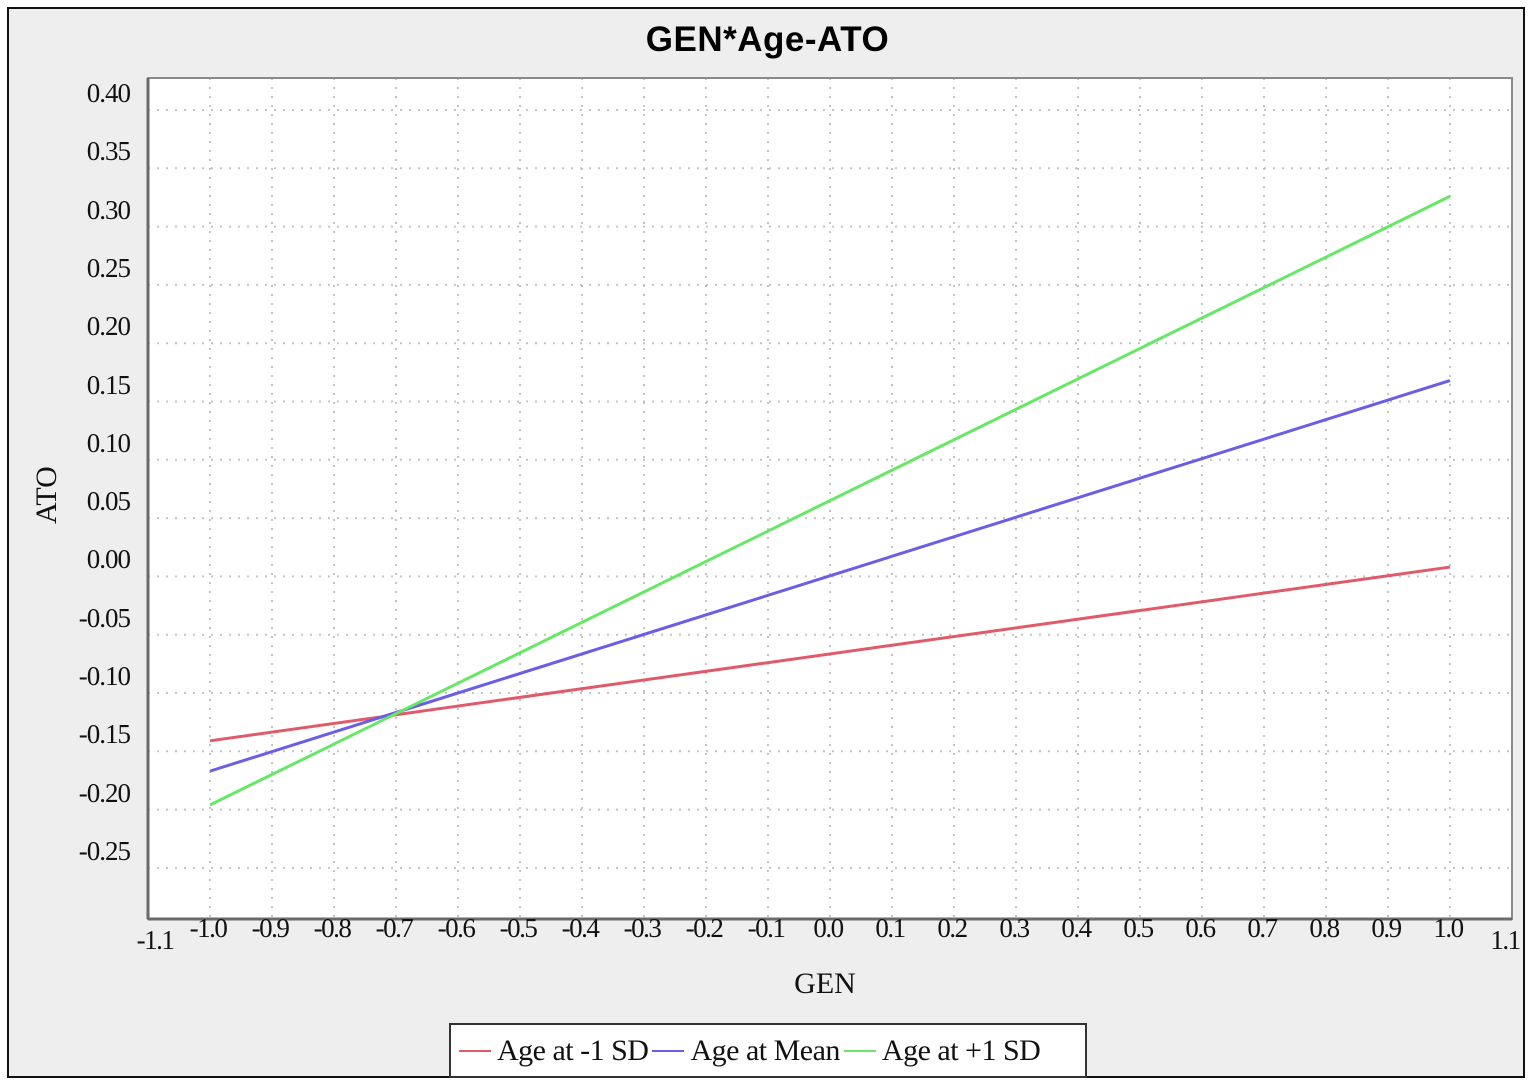  What do you see at coordinates (104, 676) in the screenshot?
I see `y-tick-label: -0.10` at bounding box center [104, 676].